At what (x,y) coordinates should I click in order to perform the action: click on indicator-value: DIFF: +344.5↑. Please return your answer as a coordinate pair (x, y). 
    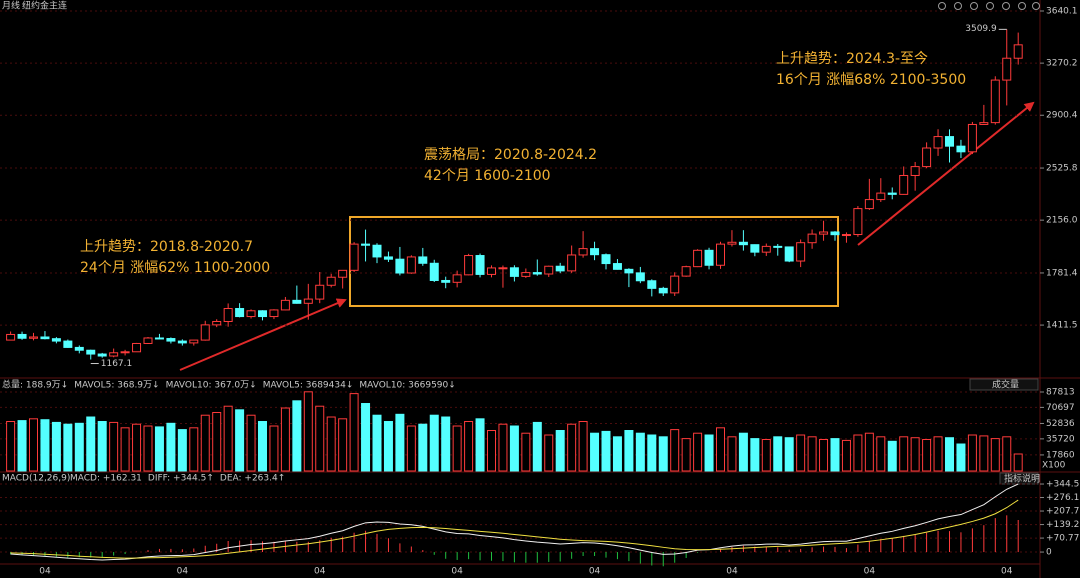
    Looking at the image, I should click on (181, 479).